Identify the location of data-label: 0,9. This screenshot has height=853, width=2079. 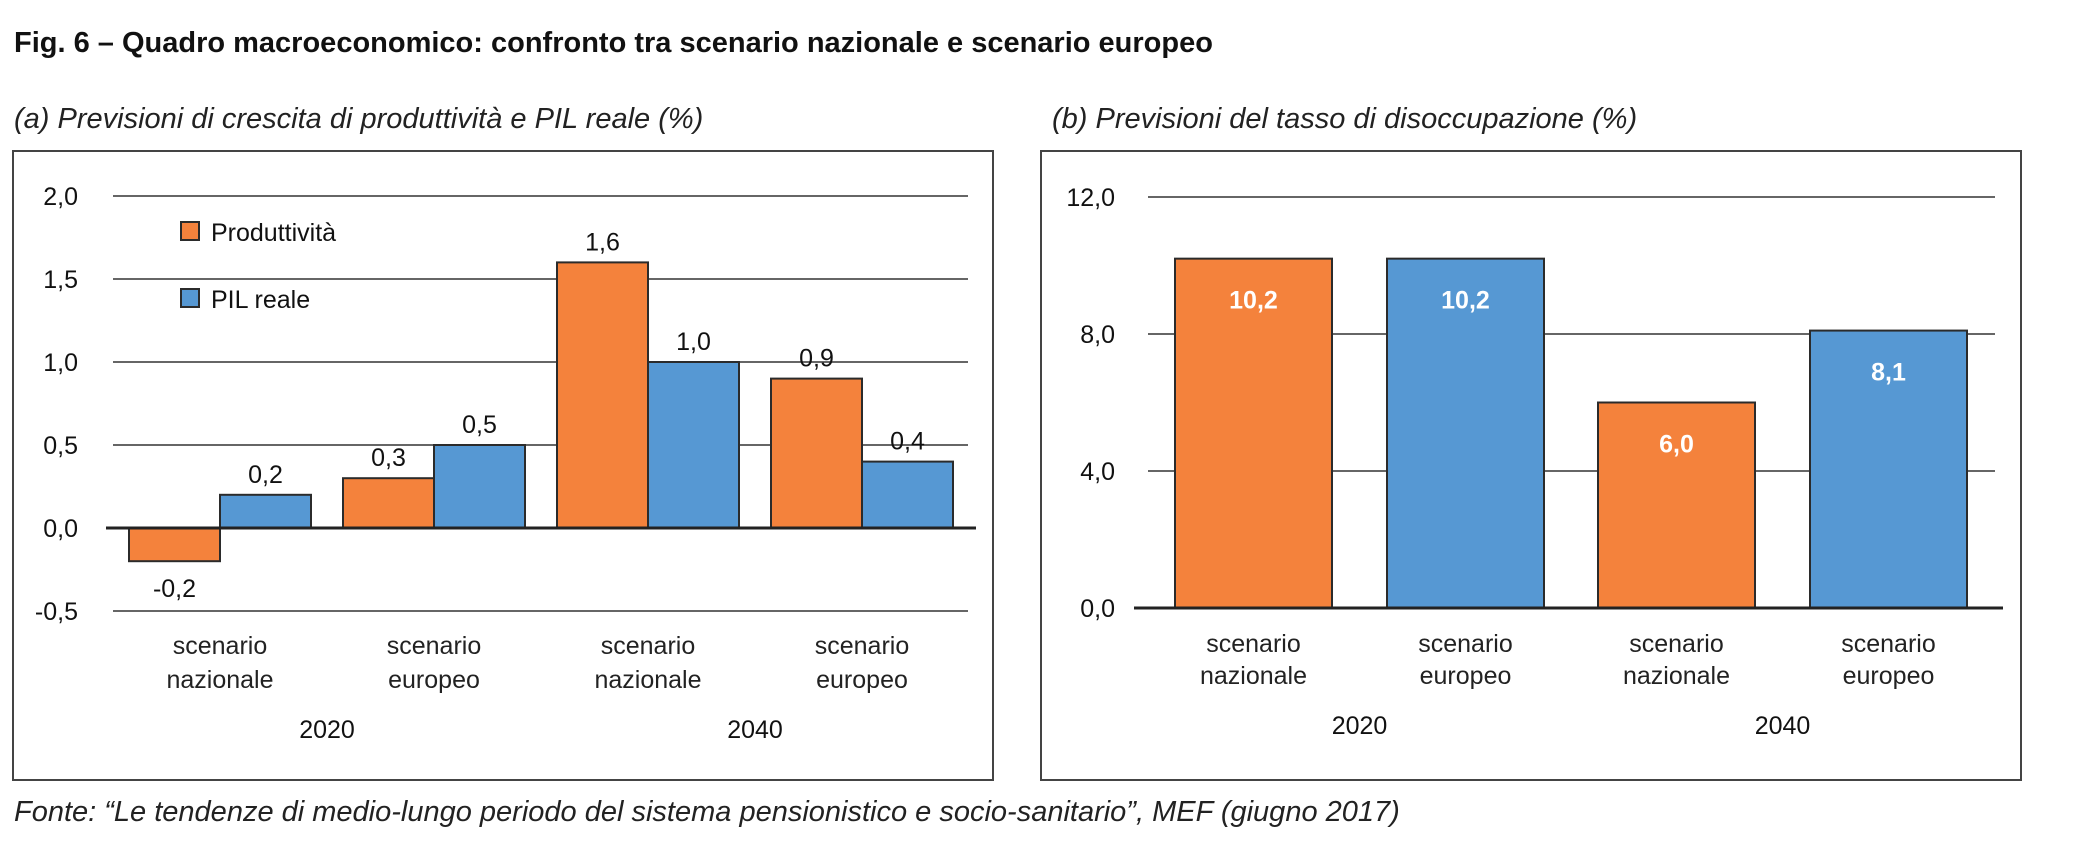
(816, 359).